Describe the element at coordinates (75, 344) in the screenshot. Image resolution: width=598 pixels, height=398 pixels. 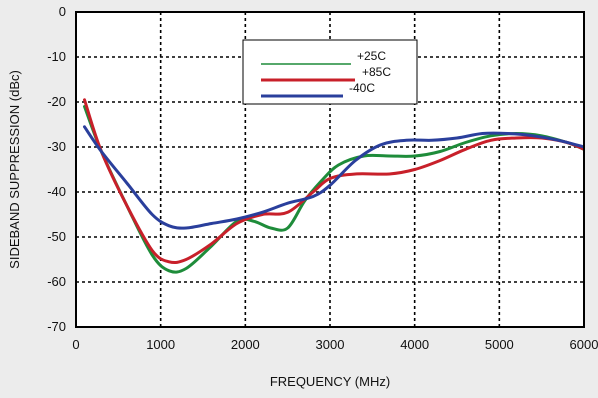
I see `x-tick-label-0: 0` at that location.